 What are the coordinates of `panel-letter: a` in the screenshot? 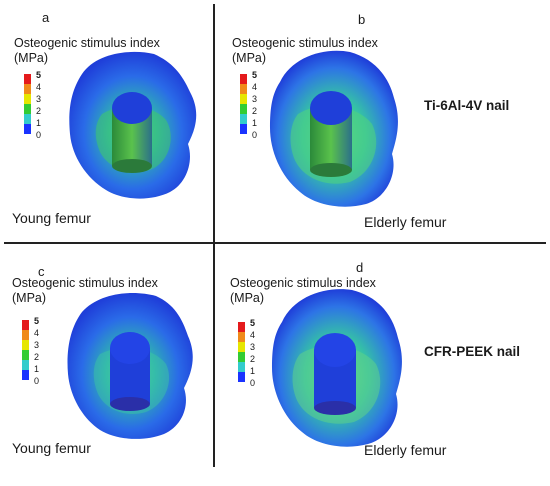 It's located at (46, 17).